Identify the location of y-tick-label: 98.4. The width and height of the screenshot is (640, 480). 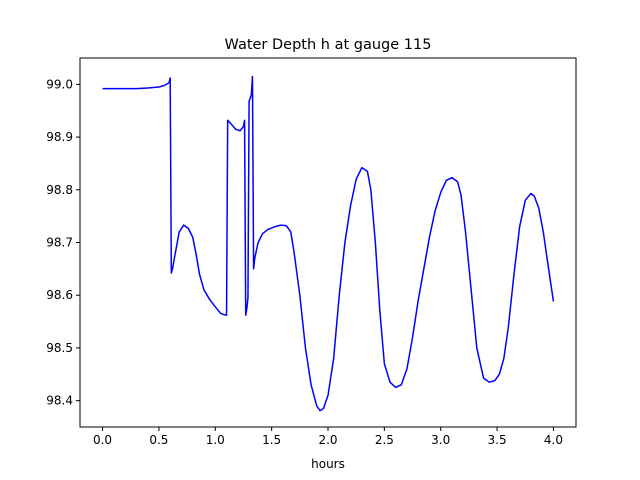
(59, 401).